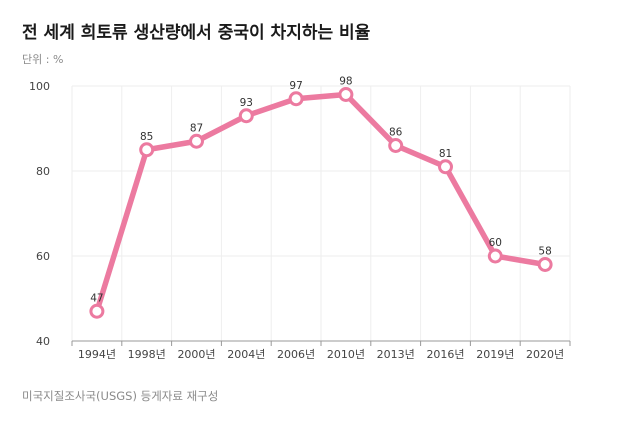 This screenshot has width=640, height=427. What do you see at coordinates (295, 86) in the screenshot?
I see `data-label: 97` at bounding box center [295, 86].